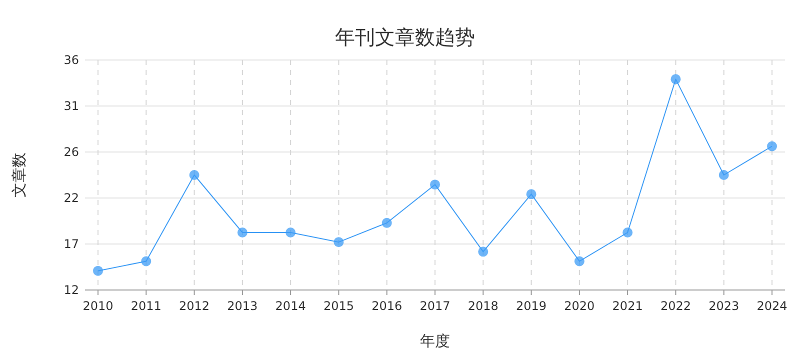 The image size is (810, 360). I want to click on x-axis-title: 年度, so click(435, 341).